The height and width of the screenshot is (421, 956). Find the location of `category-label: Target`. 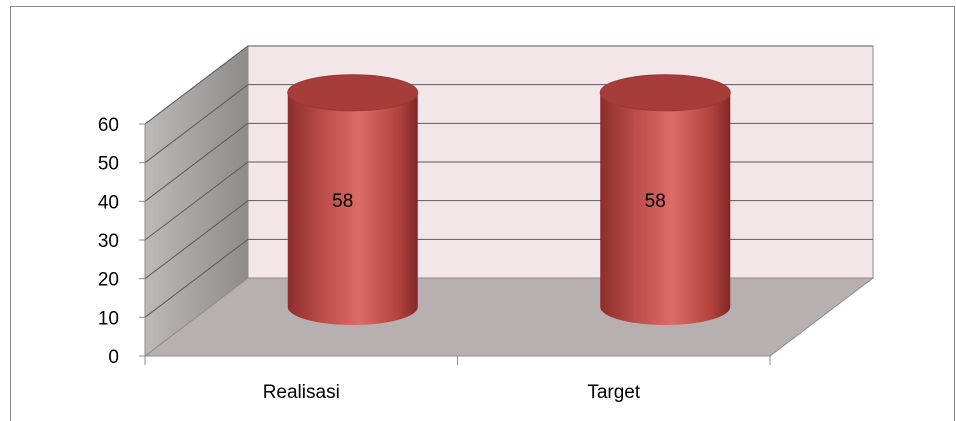

category-label: Target is located at coordinates (614, 392).